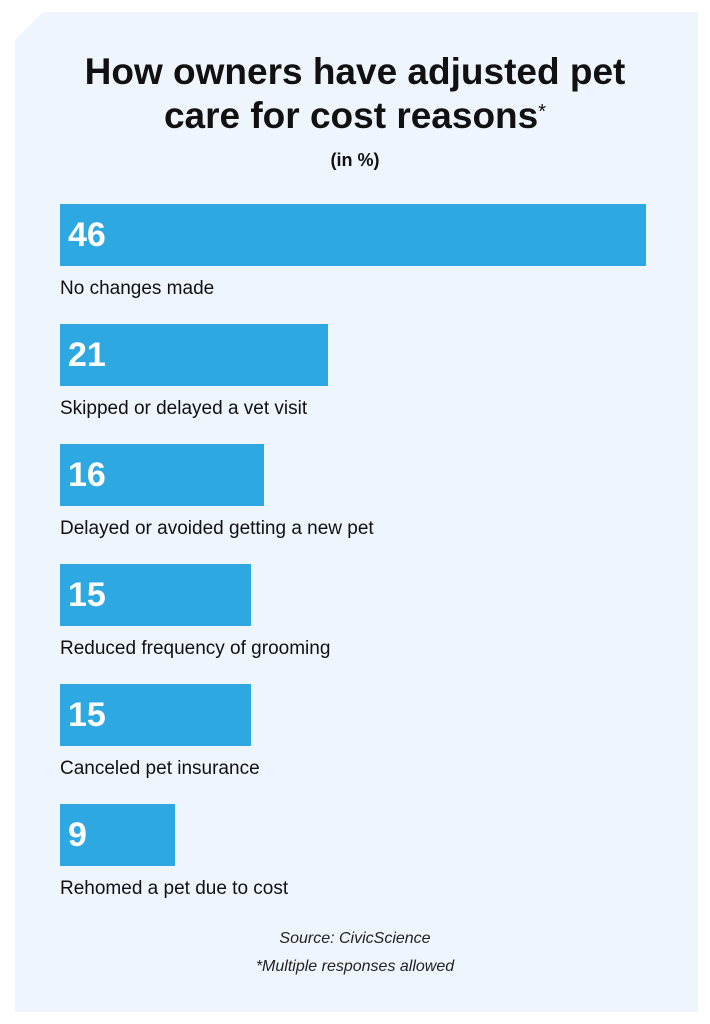 The height and width of the screenshot is (1024, 710). I want to click on category-label: Skipped or delayed a vet visit, so click(184, 408).